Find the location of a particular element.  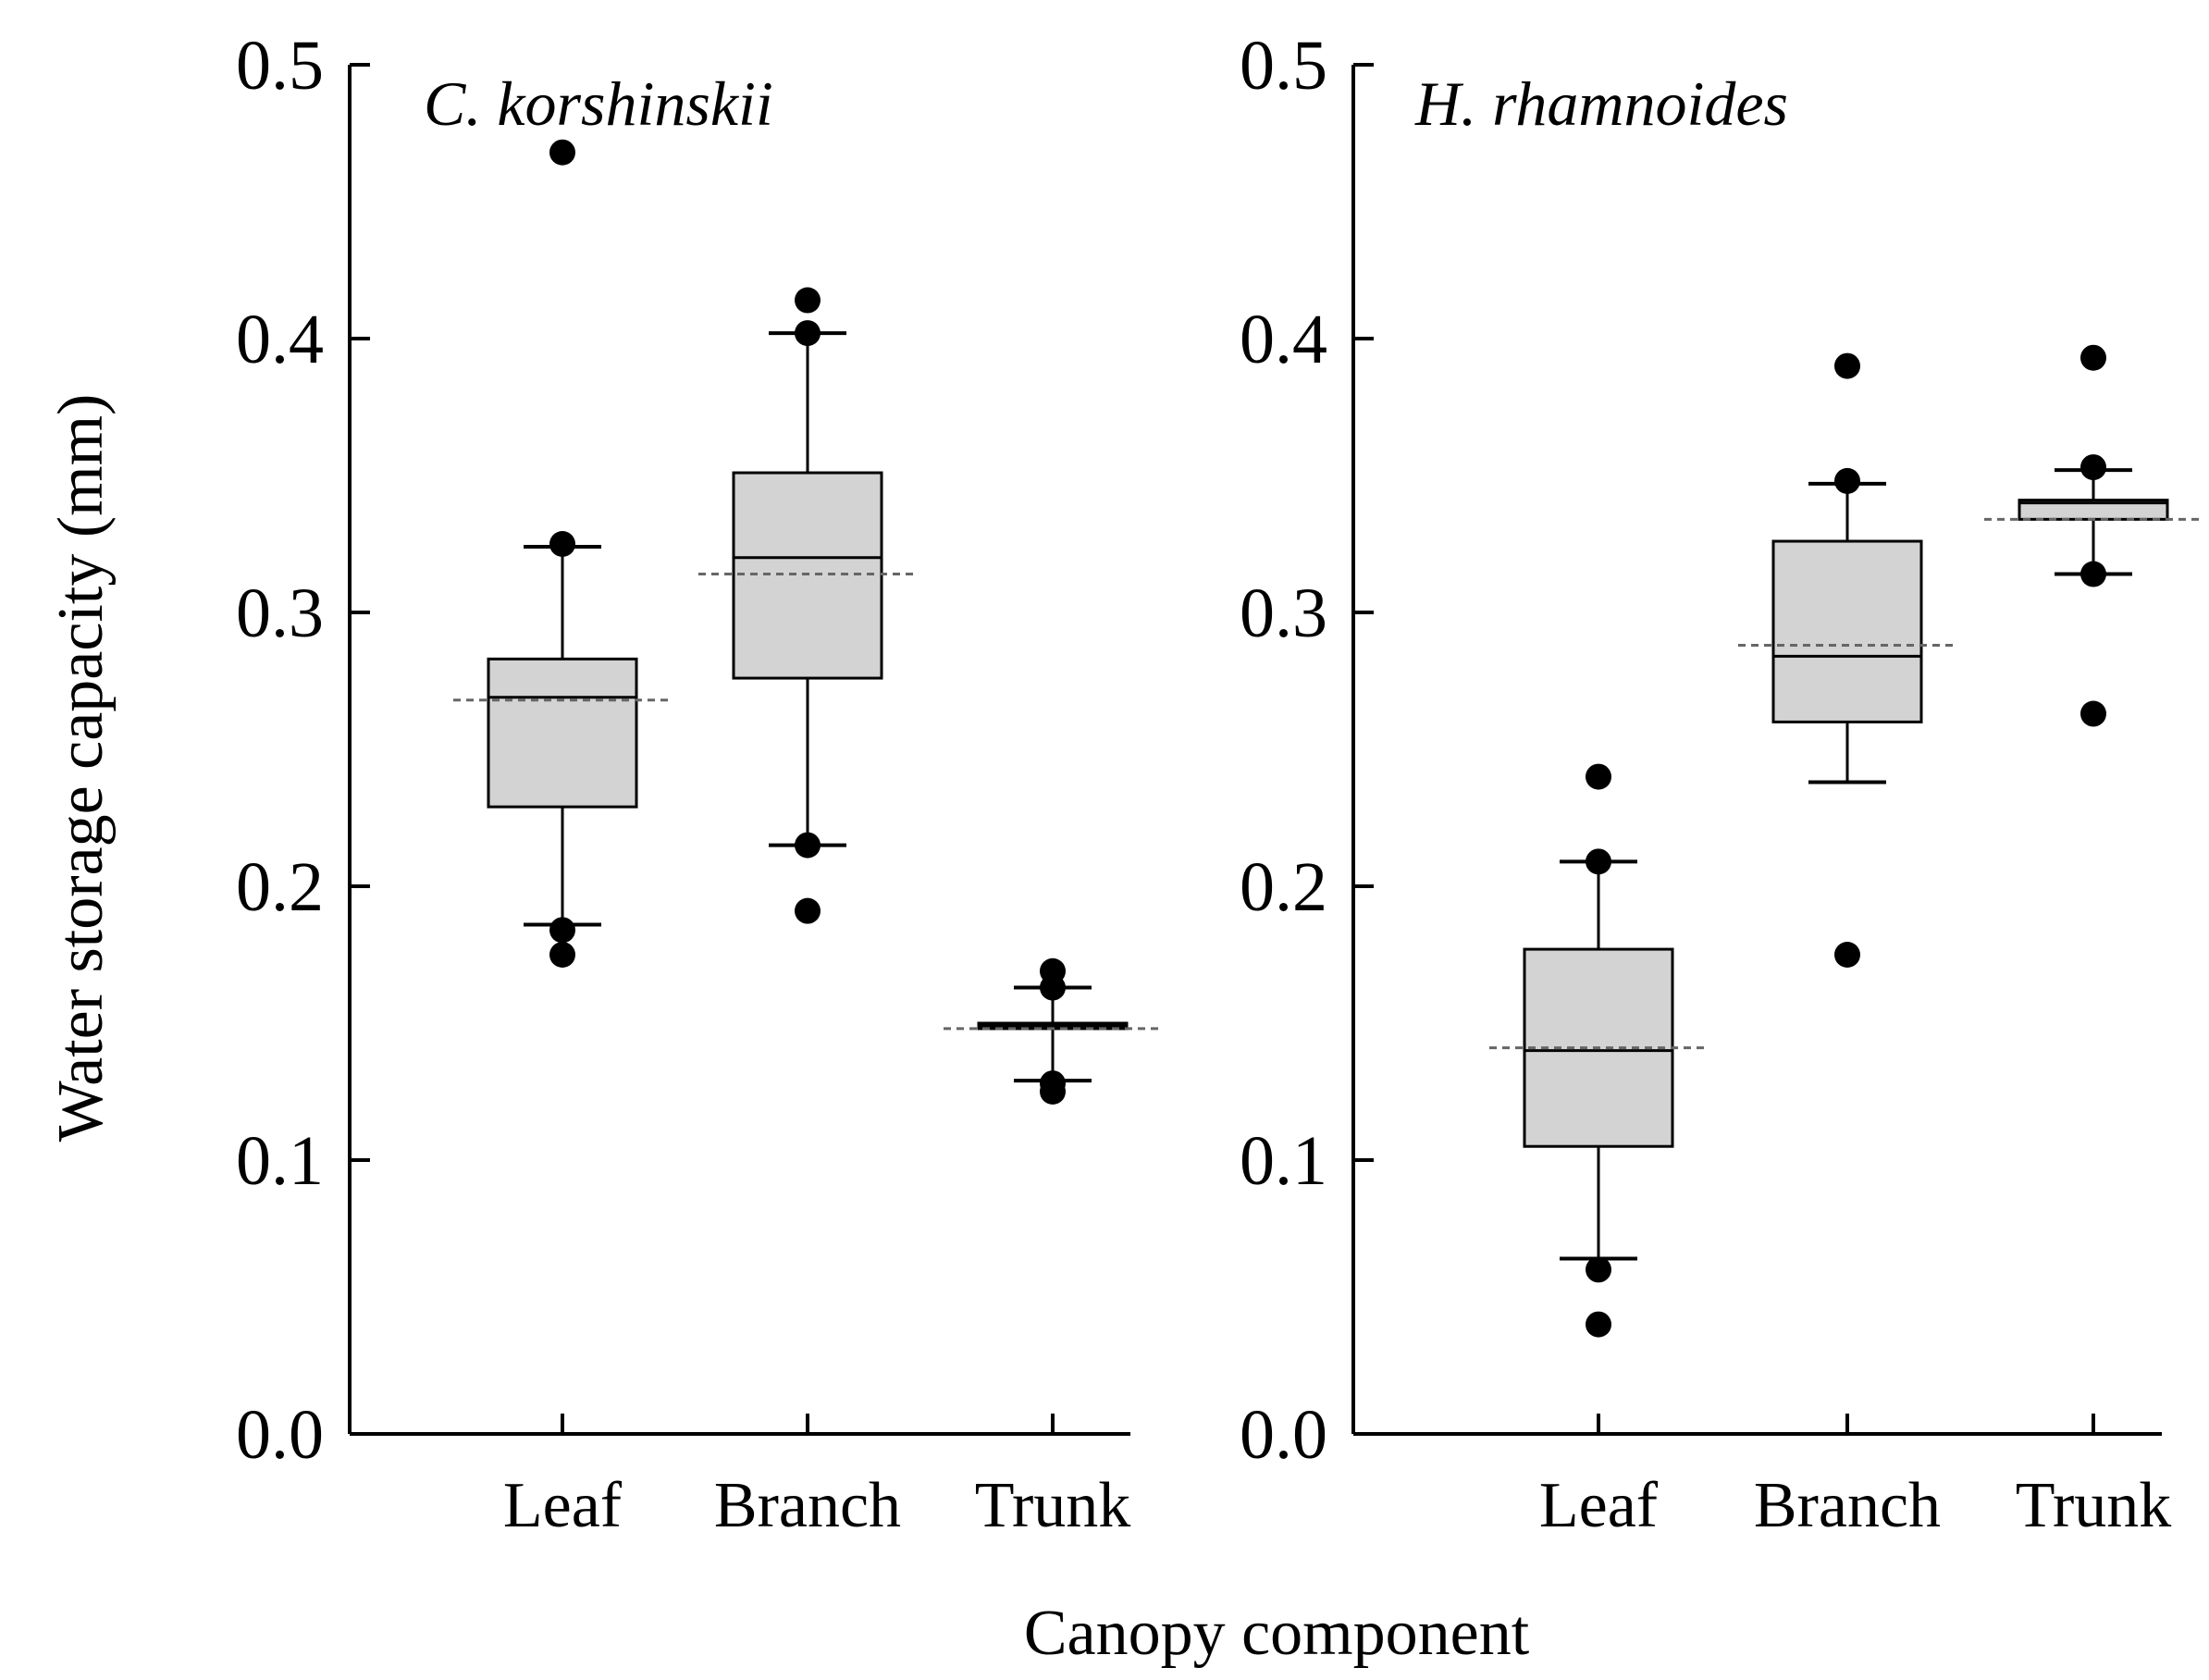

panel-title: H. rhamnoides is located at coordinates (1601, 103).